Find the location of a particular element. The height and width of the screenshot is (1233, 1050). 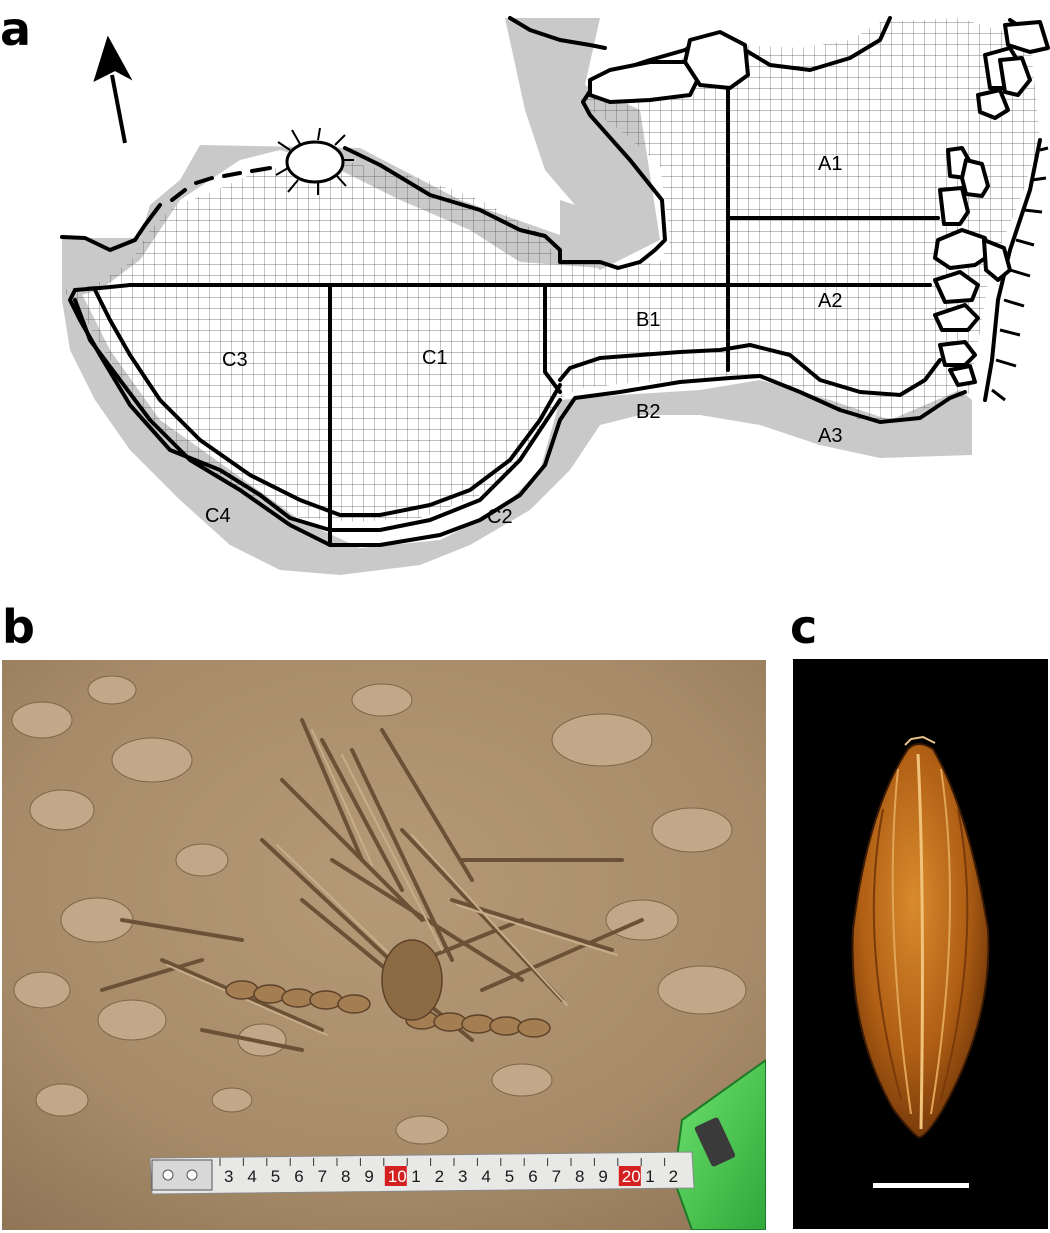

tape-measure-clip is located at coordinates (715, 1142).